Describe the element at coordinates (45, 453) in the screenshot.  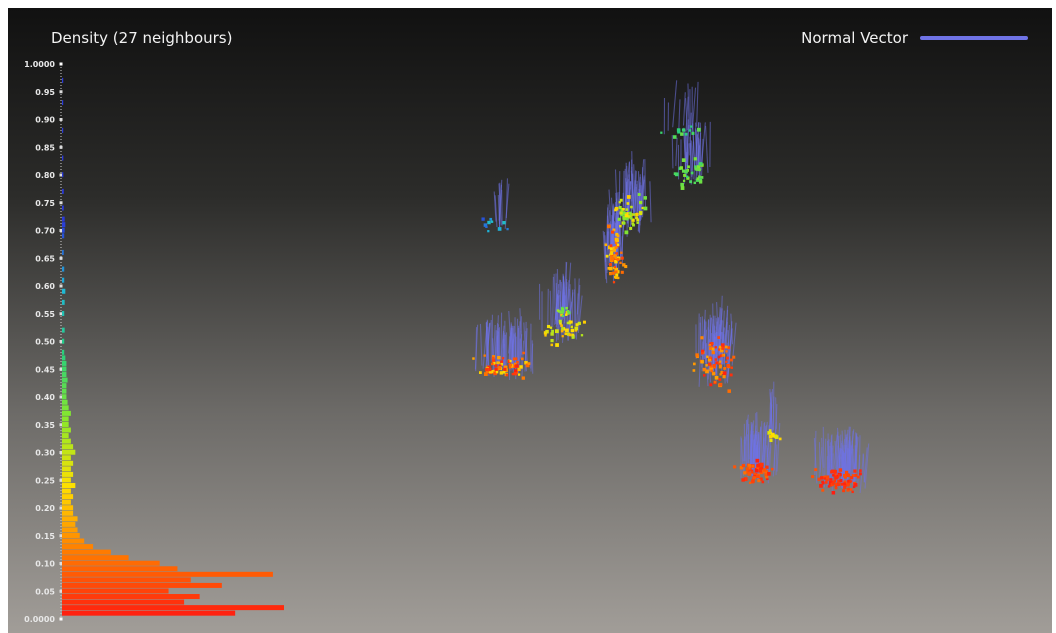
I see `y-tick-label: 0.30` at that location.